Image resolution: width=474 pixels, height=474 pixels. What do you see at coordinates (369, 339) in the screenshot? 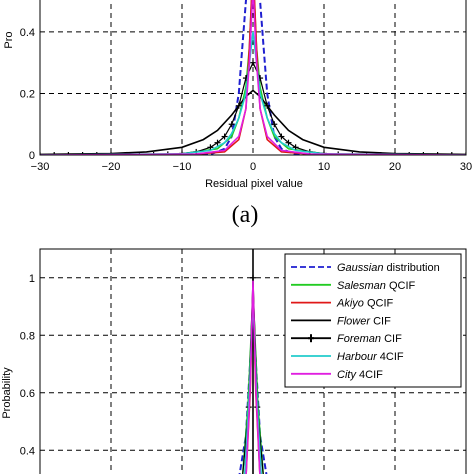
I see `legend-label: Foreman CIF` at bounding box center [369, 339].